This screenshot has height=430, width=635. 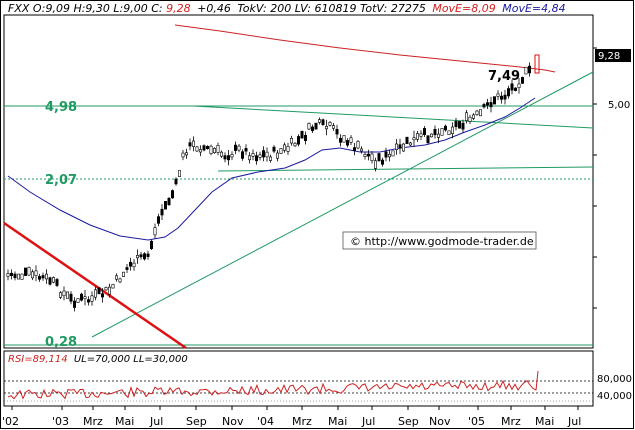 What do you see at coordinates (273, 385) in the screenshot?
I see `rsi-line` at bounding box center [273, 385].